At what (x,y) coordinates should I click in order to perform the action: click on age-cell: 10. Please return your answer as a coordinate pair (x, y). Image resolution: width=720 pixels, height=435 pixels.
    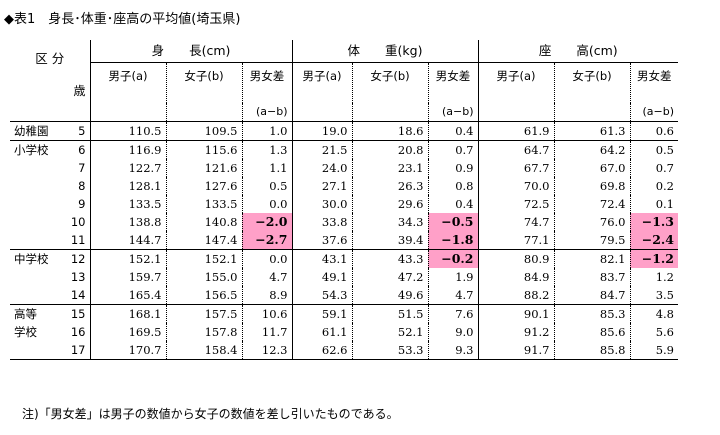
    Looking at the image, I should click on (78, 222).